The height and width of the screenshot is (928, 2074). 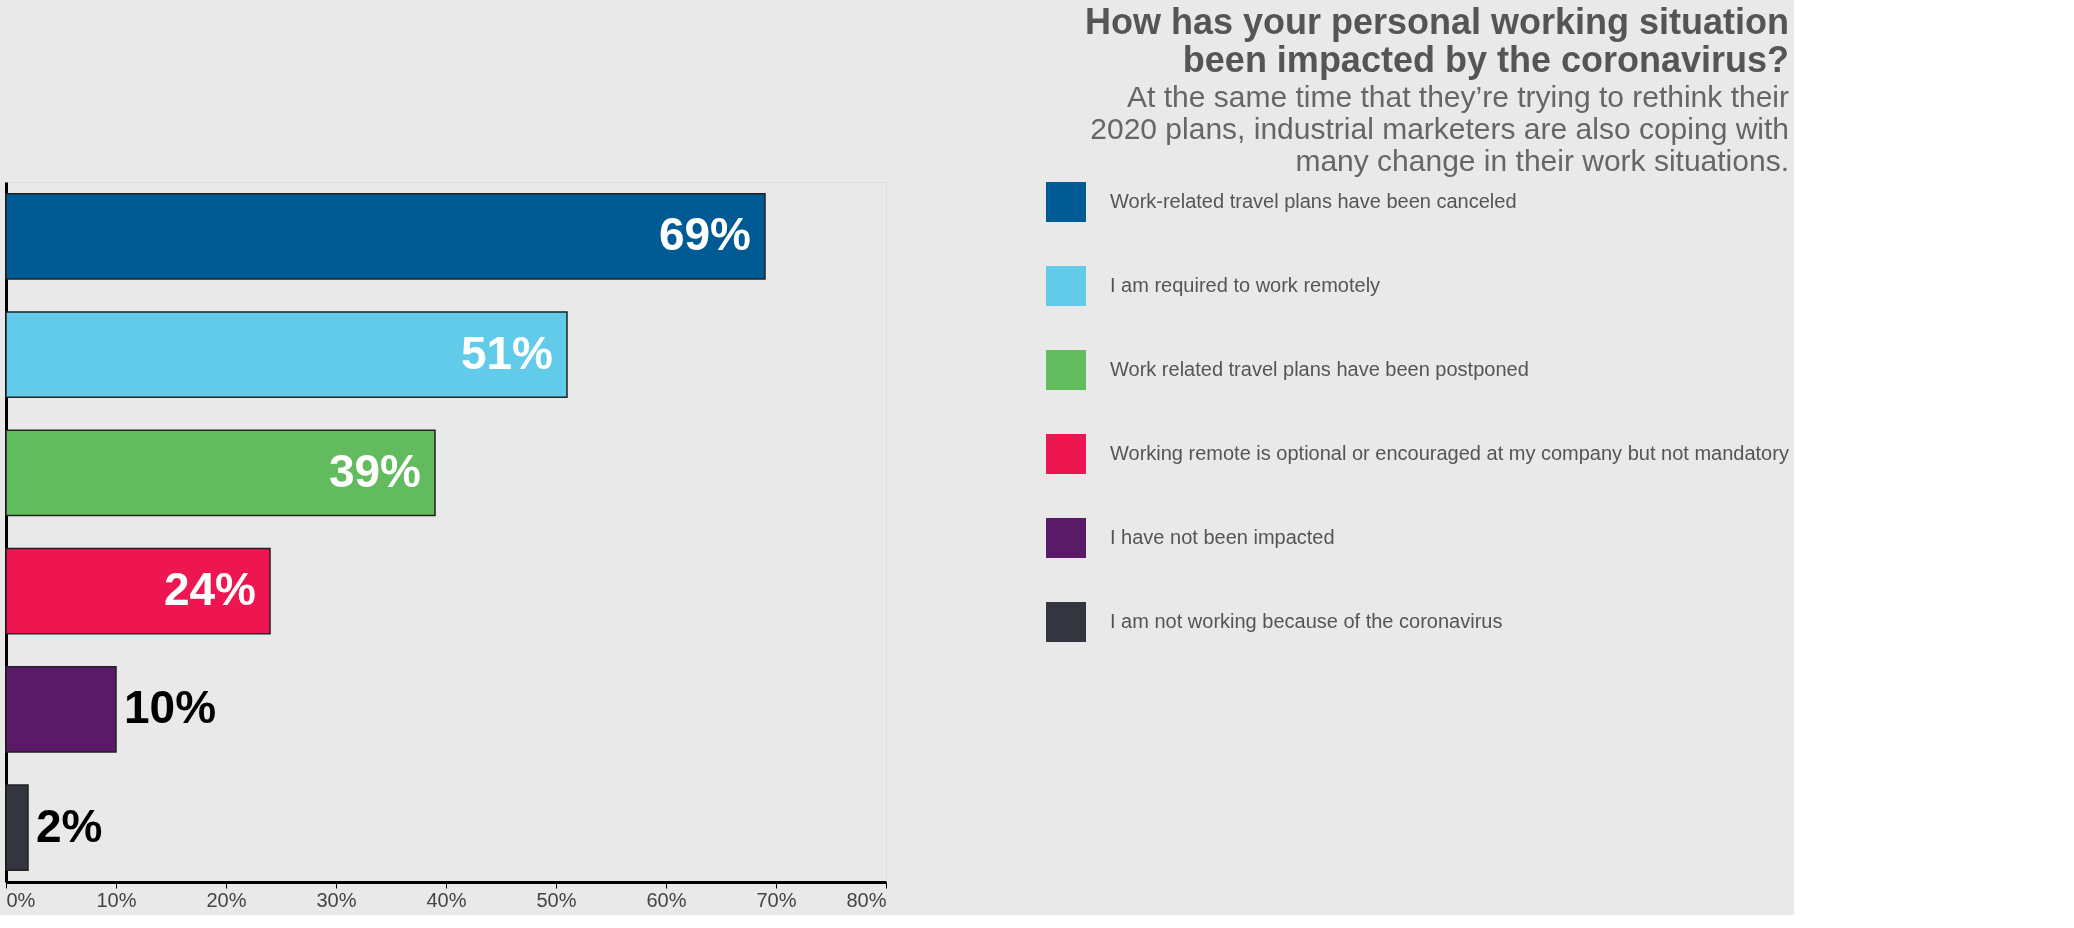 What do you see at coordinates (1313, 201) in the screenshot?
I see `legend-label: Work-related travel plans have been canceled` at bounding box center [1313, 201].